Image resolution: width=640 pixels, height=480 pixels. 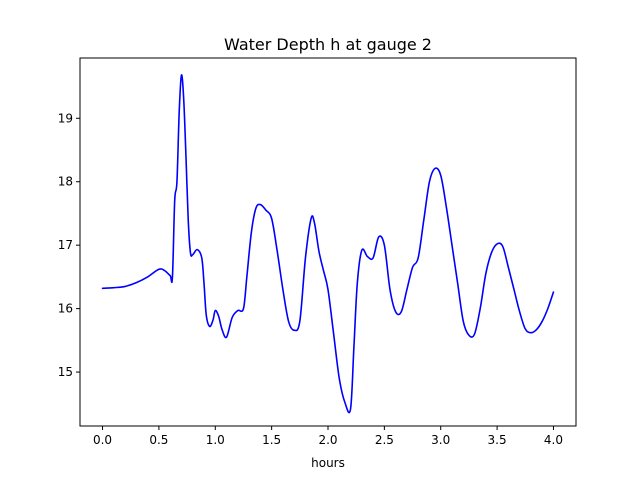 I want to click on y-axis-ticks: 15 16 17 18 19, so click(x=69, y=245).